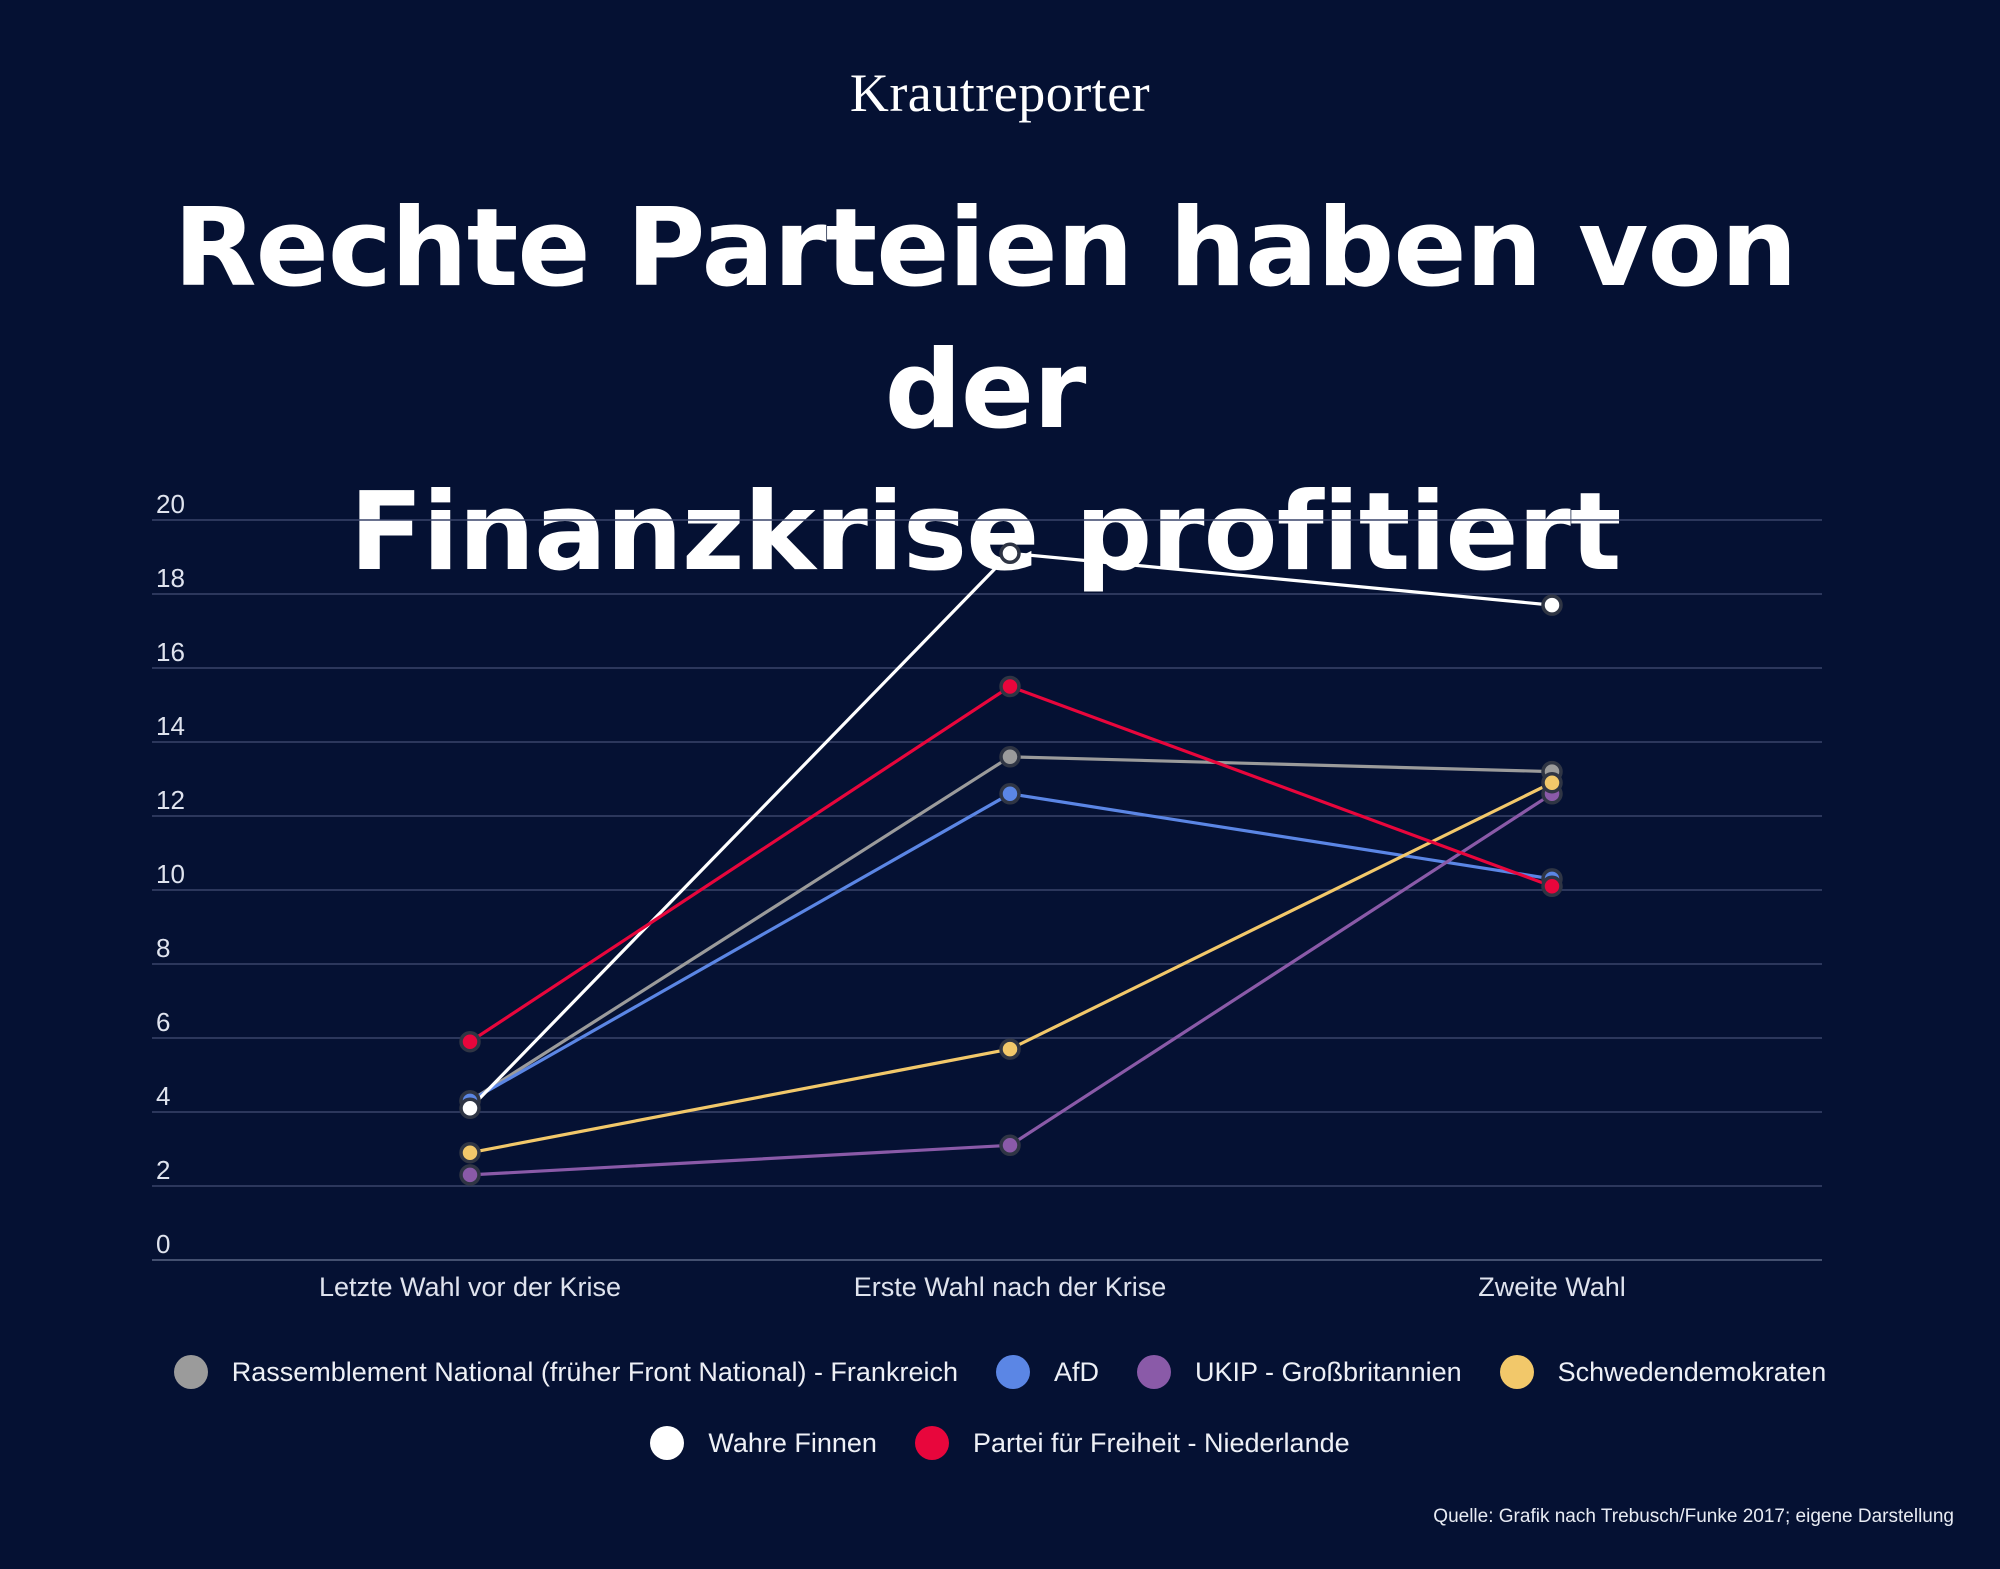 This screenshot has height=1569, width=2000. What do you see at coordinates (985, 319) in the screenshot?
I see `title-line-1: Rechte Parteien haben von der` at bounding box center [985, 319].